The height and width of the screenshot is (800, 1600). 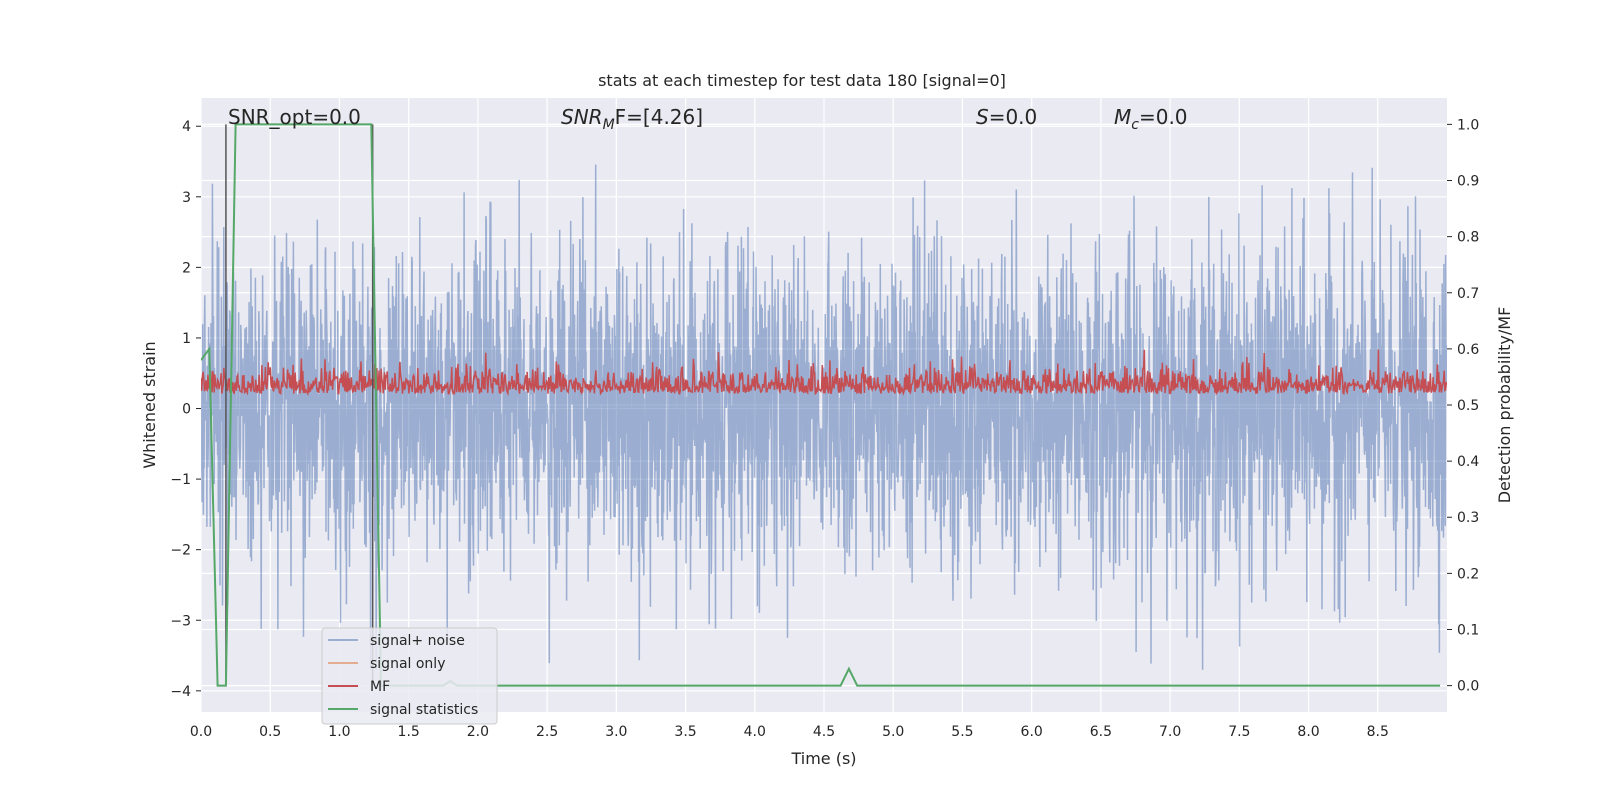 What do you see at coordinates (1468, 350) in the screenshot?
I see `y-right-tick-label: 0.6` at bounding box center [1468, 350].